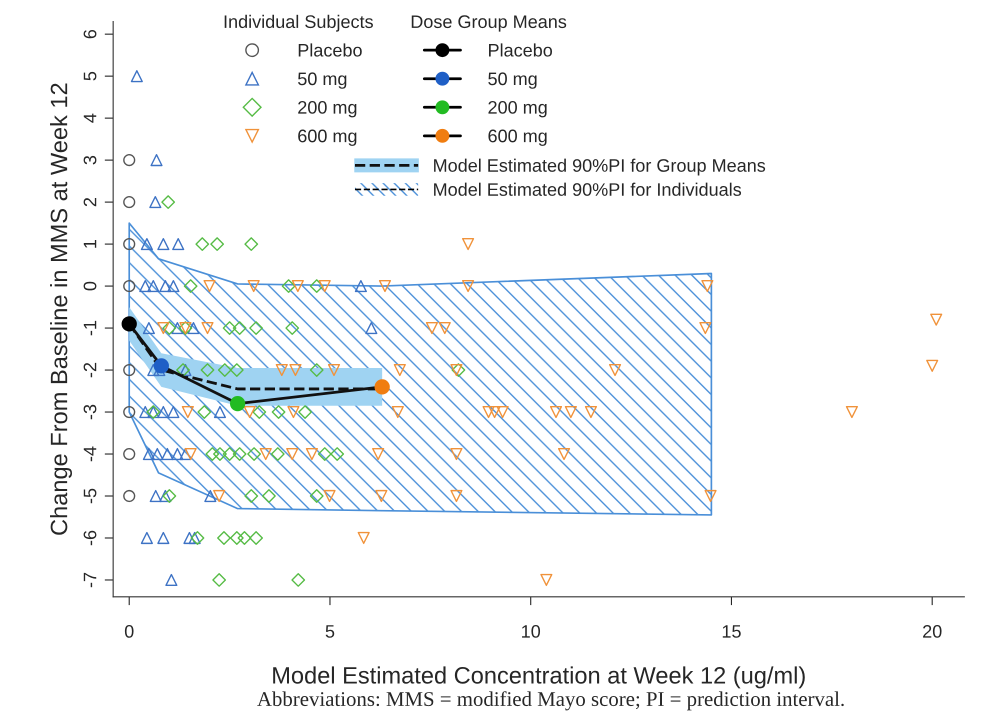 Image resolution: width=984 pixels, height=719 pixels. Describe the element at coordinates (90, 244) in the screenshot. I see `y-tick-label: 1` at that location.